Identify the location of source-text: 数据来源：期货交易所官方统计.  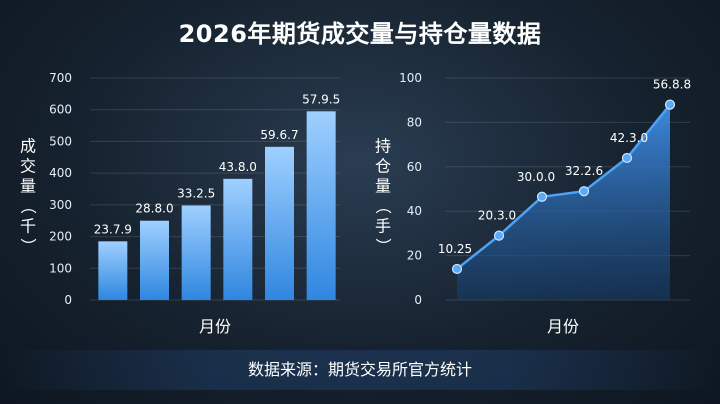
(359, 369).